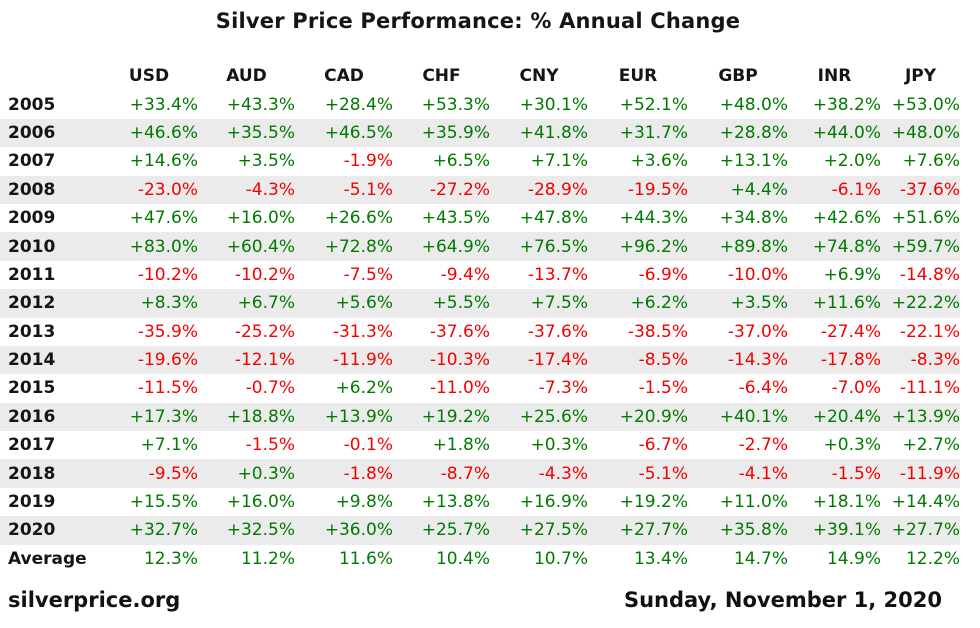  Describe the element at coordinates (368, 161) in the screenshot. I see `value-cell: -1.9%` at that location.